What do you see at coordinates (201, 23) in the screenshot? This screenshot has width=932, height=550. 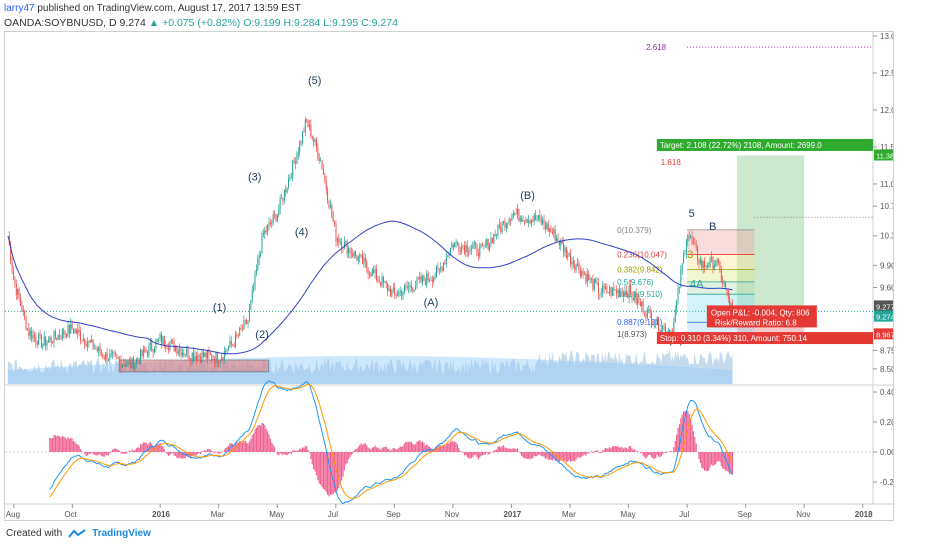 I see `price-change: +0.075 (+0.82%)` at bounding box center [201, 23].